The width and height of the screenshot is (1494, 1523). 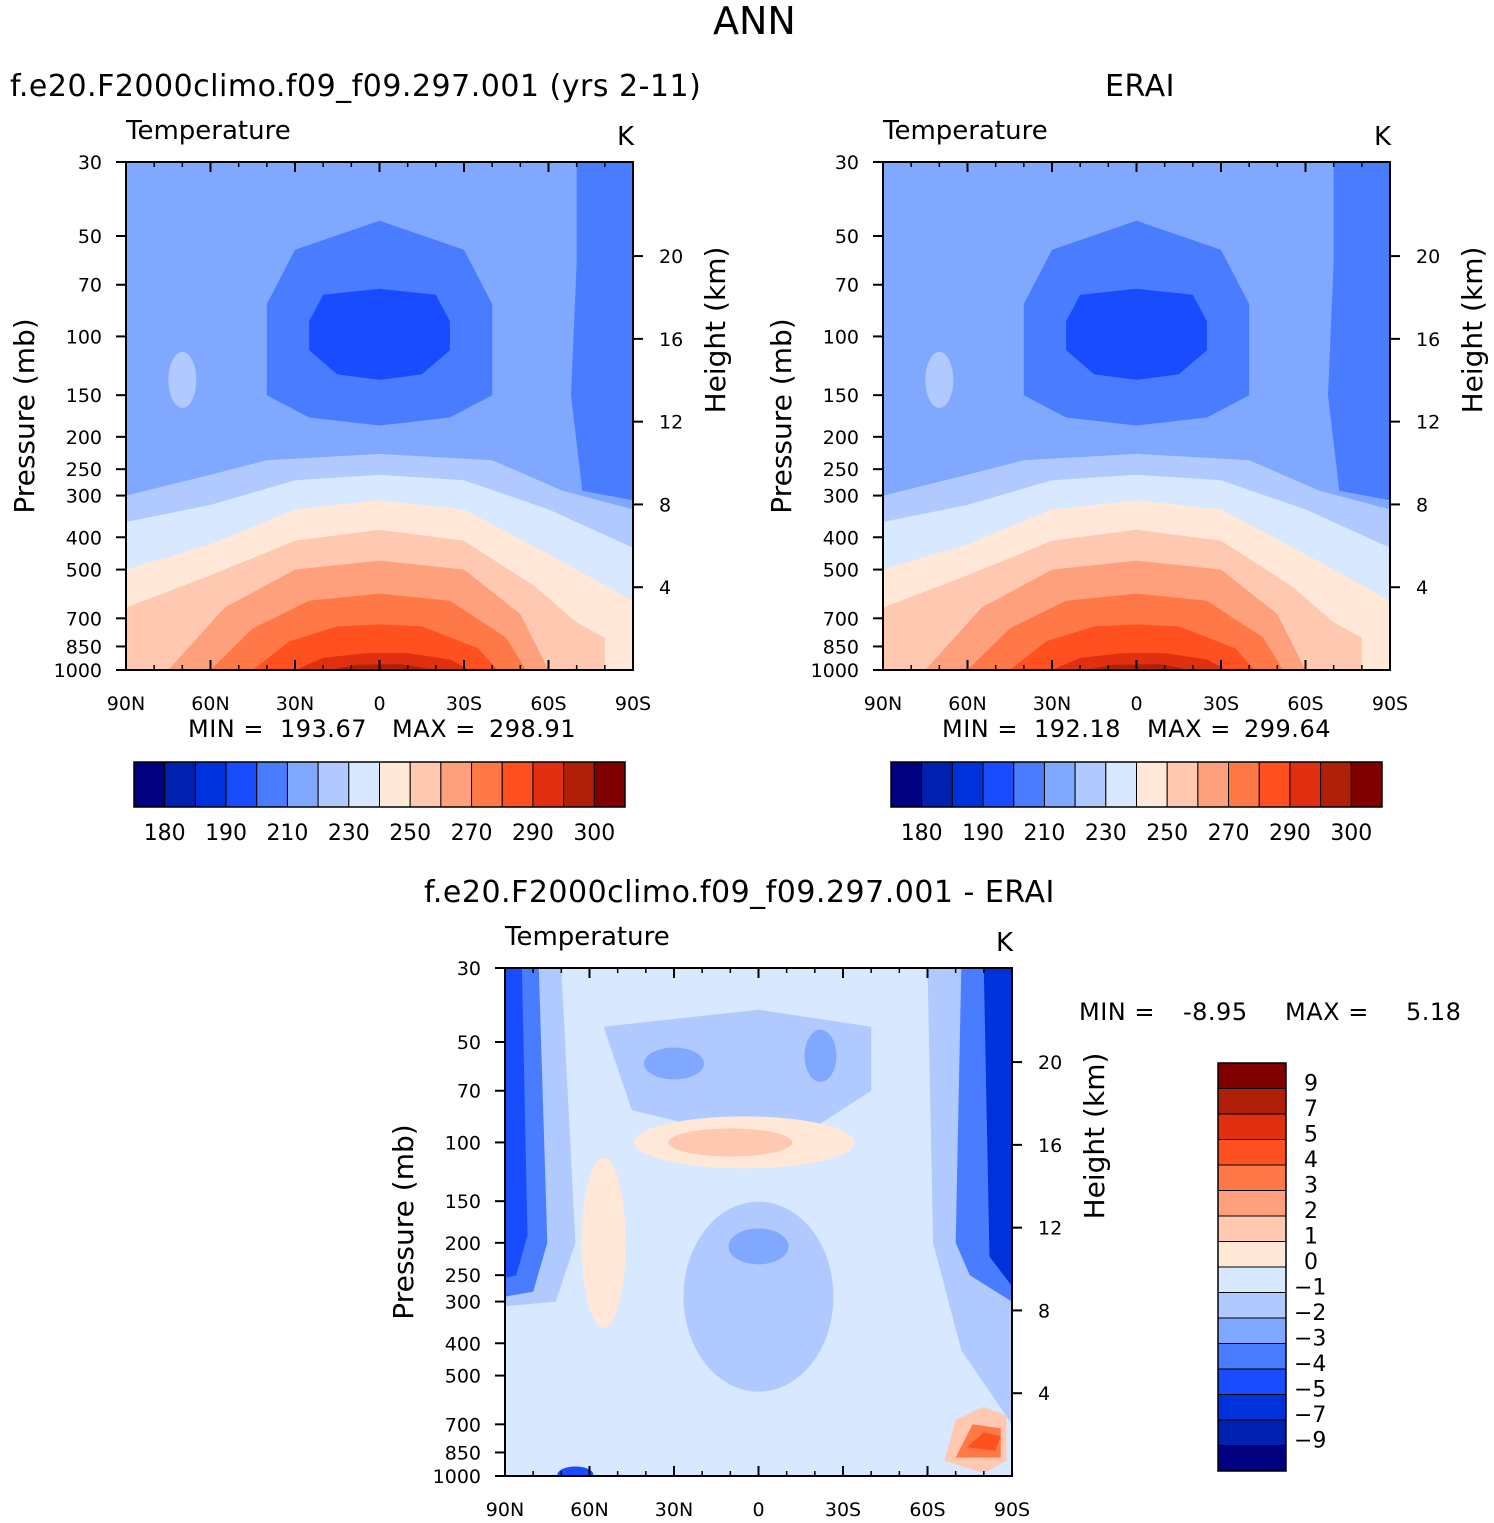 I want to click on obs-units-label: K, so click(x=1383, y=137).